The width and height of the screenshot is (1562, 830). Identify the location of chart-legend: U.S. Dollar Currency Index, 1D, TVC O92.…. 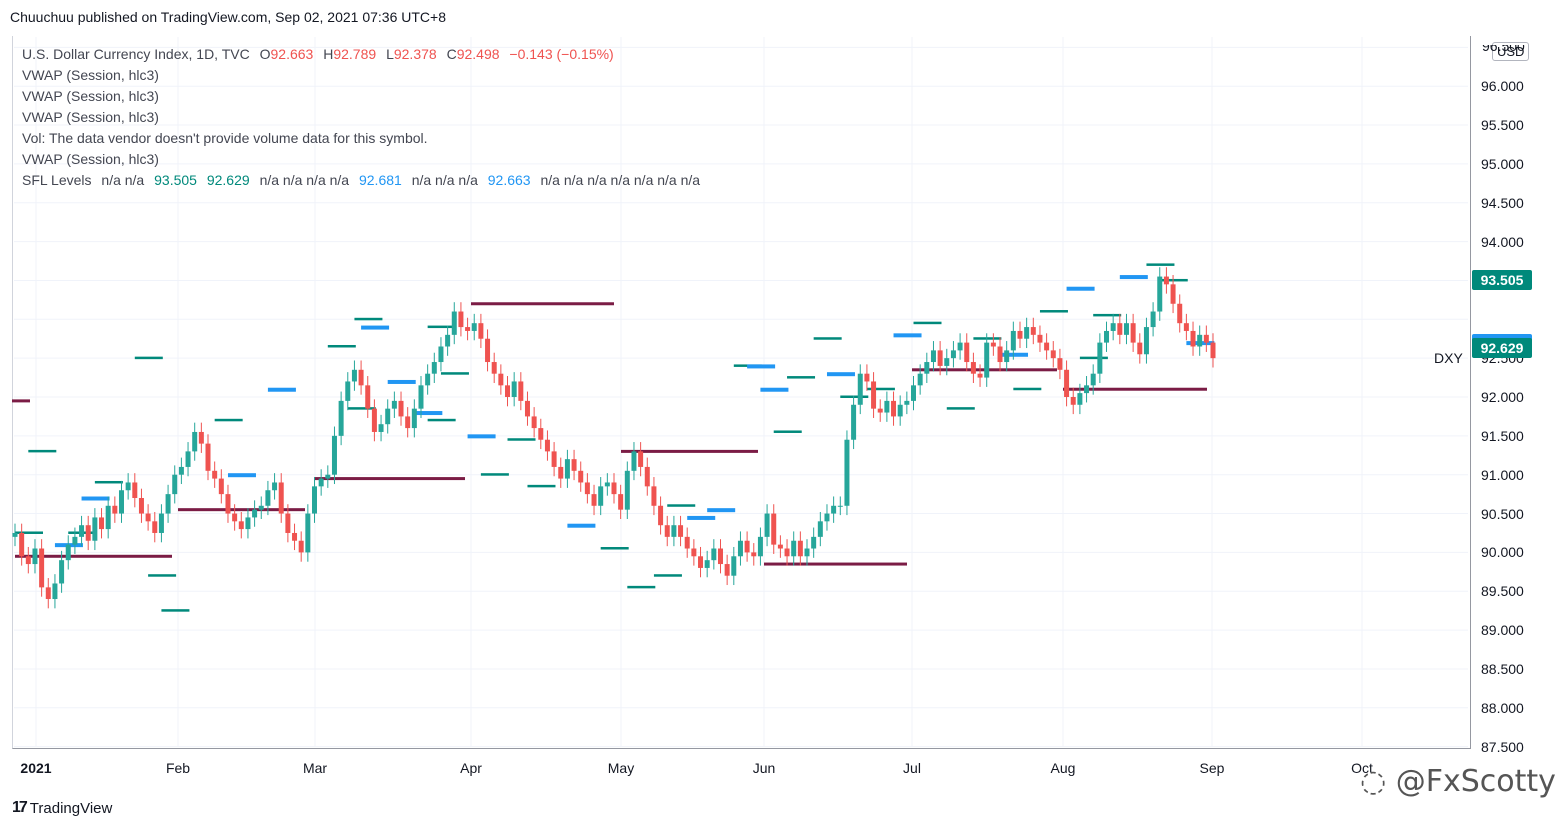
(361, 117).